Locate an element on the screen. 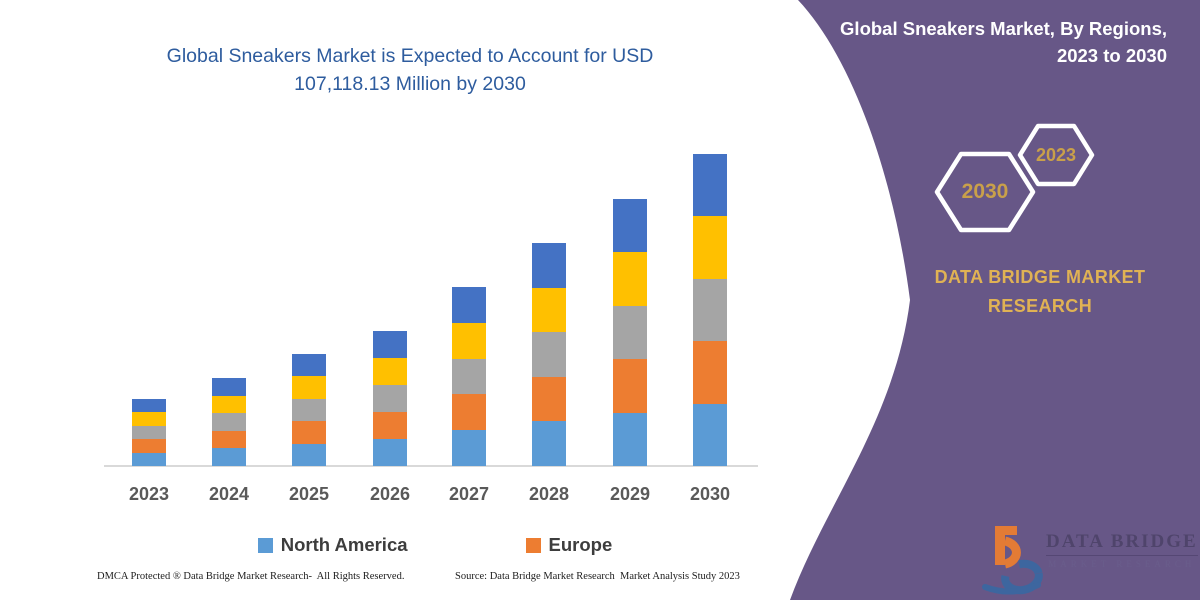 The image size is (1200, 600). bar-2026 is located at coordinates (390, 398).